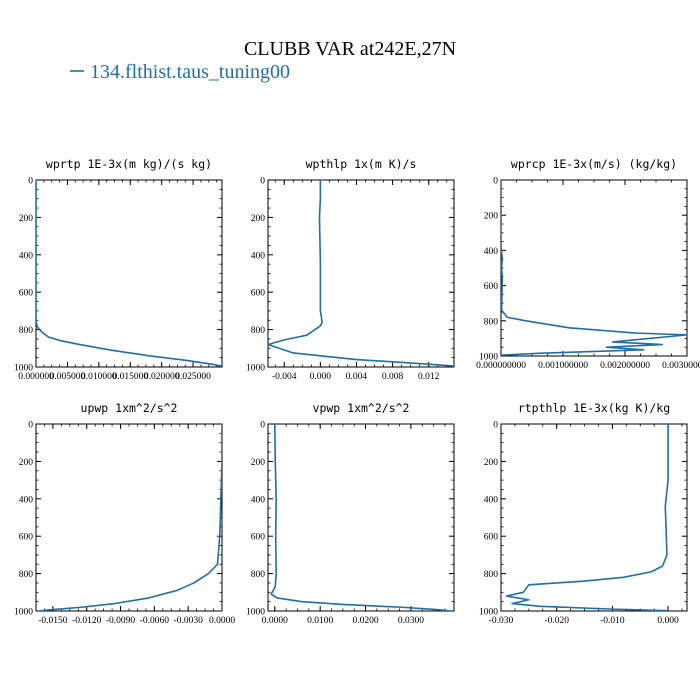 The image size is (700, 700). Describe the element at coordinates (594, 164) in the screenshot. I see `panel-title: wprcp 1E-3x(m/s) (kg/kg)` at that location.